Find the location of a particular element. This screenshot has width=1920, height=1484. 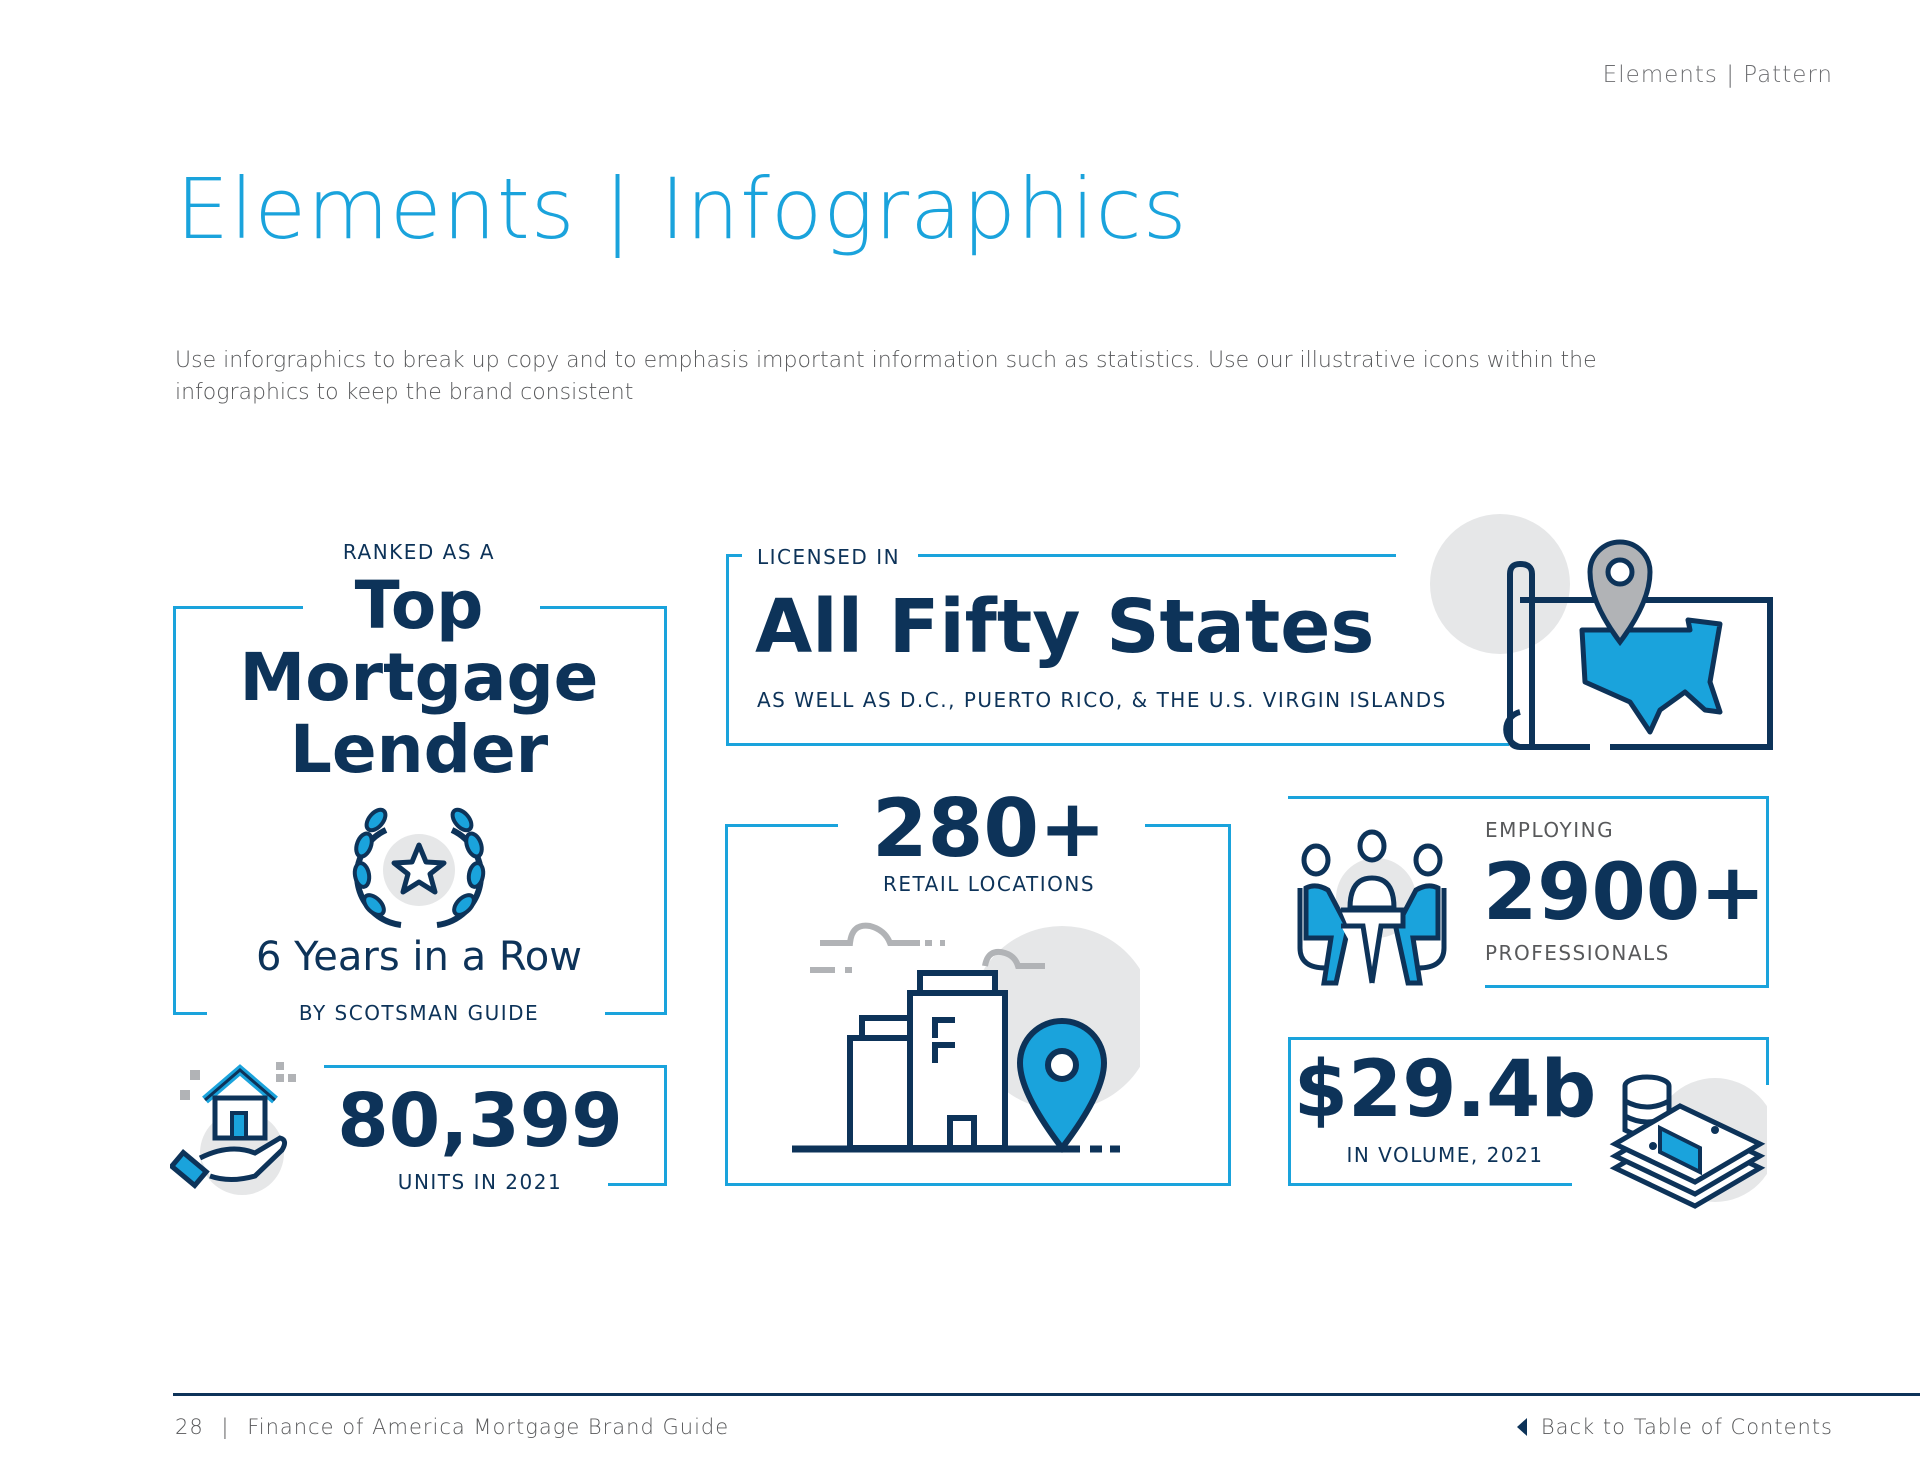

laurel-star-icon is located at coordinates (419, 867).